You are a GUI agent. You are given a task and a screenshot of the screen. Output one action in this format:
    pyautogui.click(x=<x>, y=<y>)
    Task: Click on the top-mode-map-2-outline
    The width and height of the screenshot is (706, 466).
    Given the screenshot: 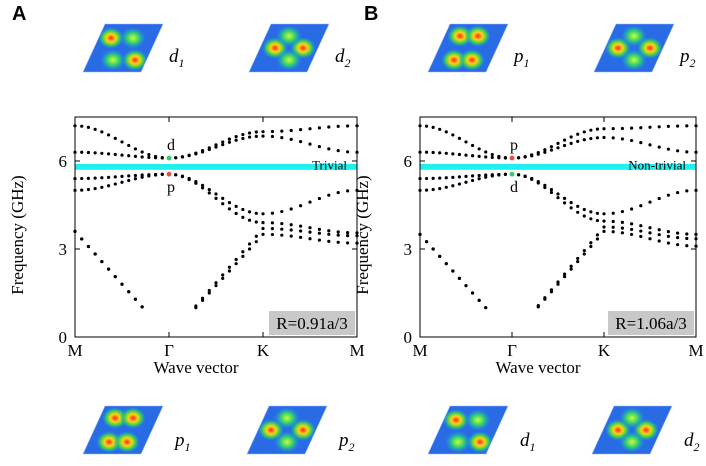 What is the action you would take?
    pyautogui.click(x=289, y=48)
    